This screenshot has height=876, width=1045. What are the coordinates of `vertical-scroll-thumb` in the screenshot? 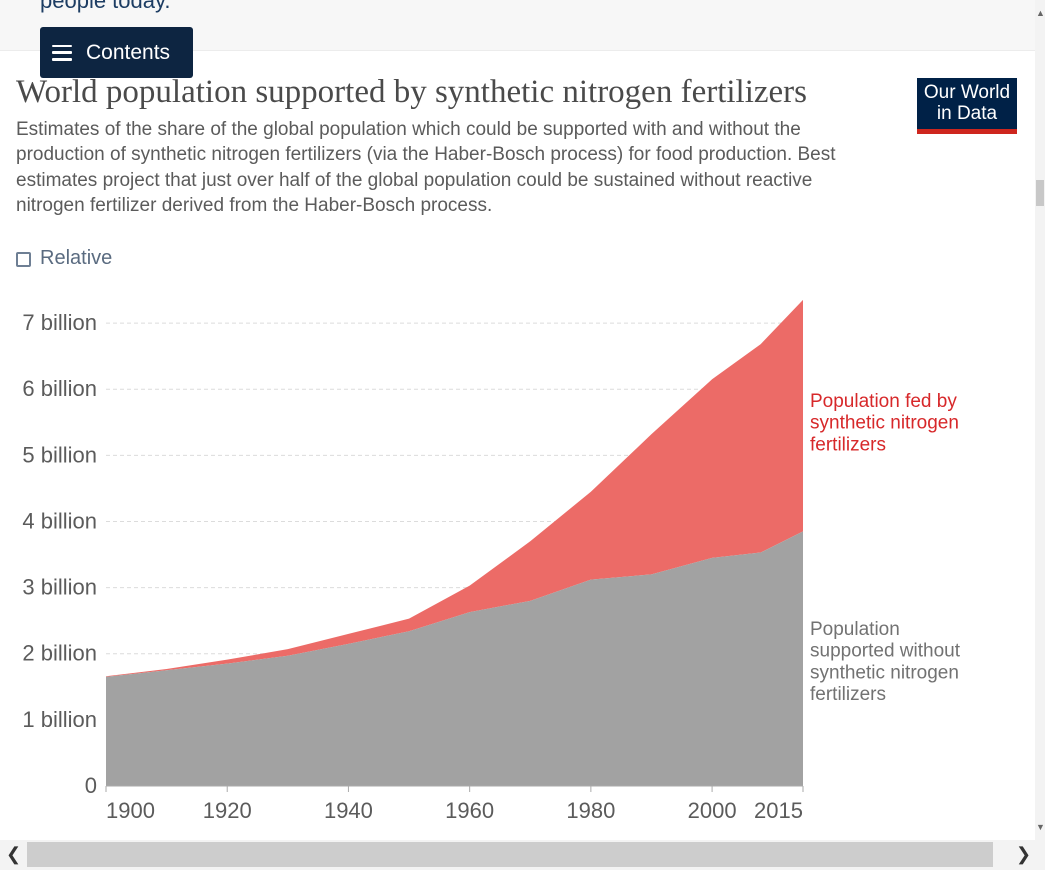 It's located at (1040, 193).